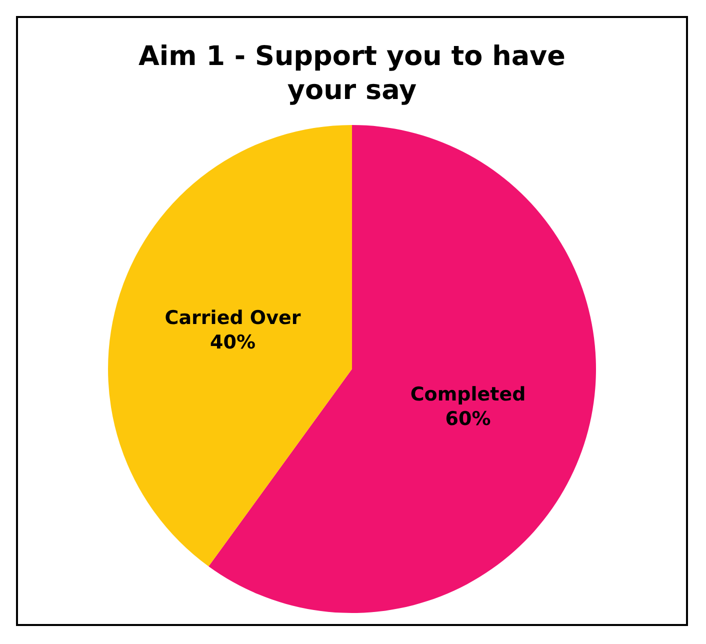 The height and width of the screenshot is (644, 706). What do you see at coordinates (233, 343) in the screenshot?
I see `data-label: 40%` at bounding box center [233, 343].